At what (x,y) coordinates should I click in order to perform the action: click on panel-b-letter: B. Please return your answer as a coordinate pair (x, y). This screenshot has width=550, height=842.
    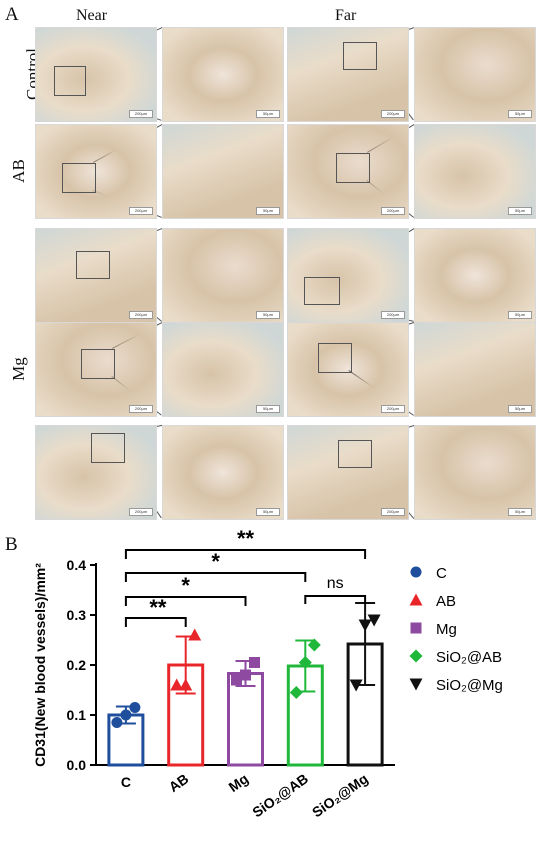
    Looking at the image, I should click on (11, 544).